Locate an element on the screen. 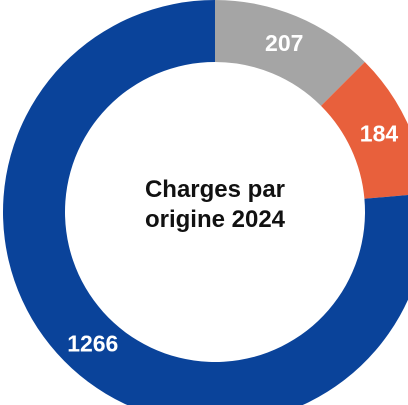  data-label: 207 is located at coordinates (284, 43).